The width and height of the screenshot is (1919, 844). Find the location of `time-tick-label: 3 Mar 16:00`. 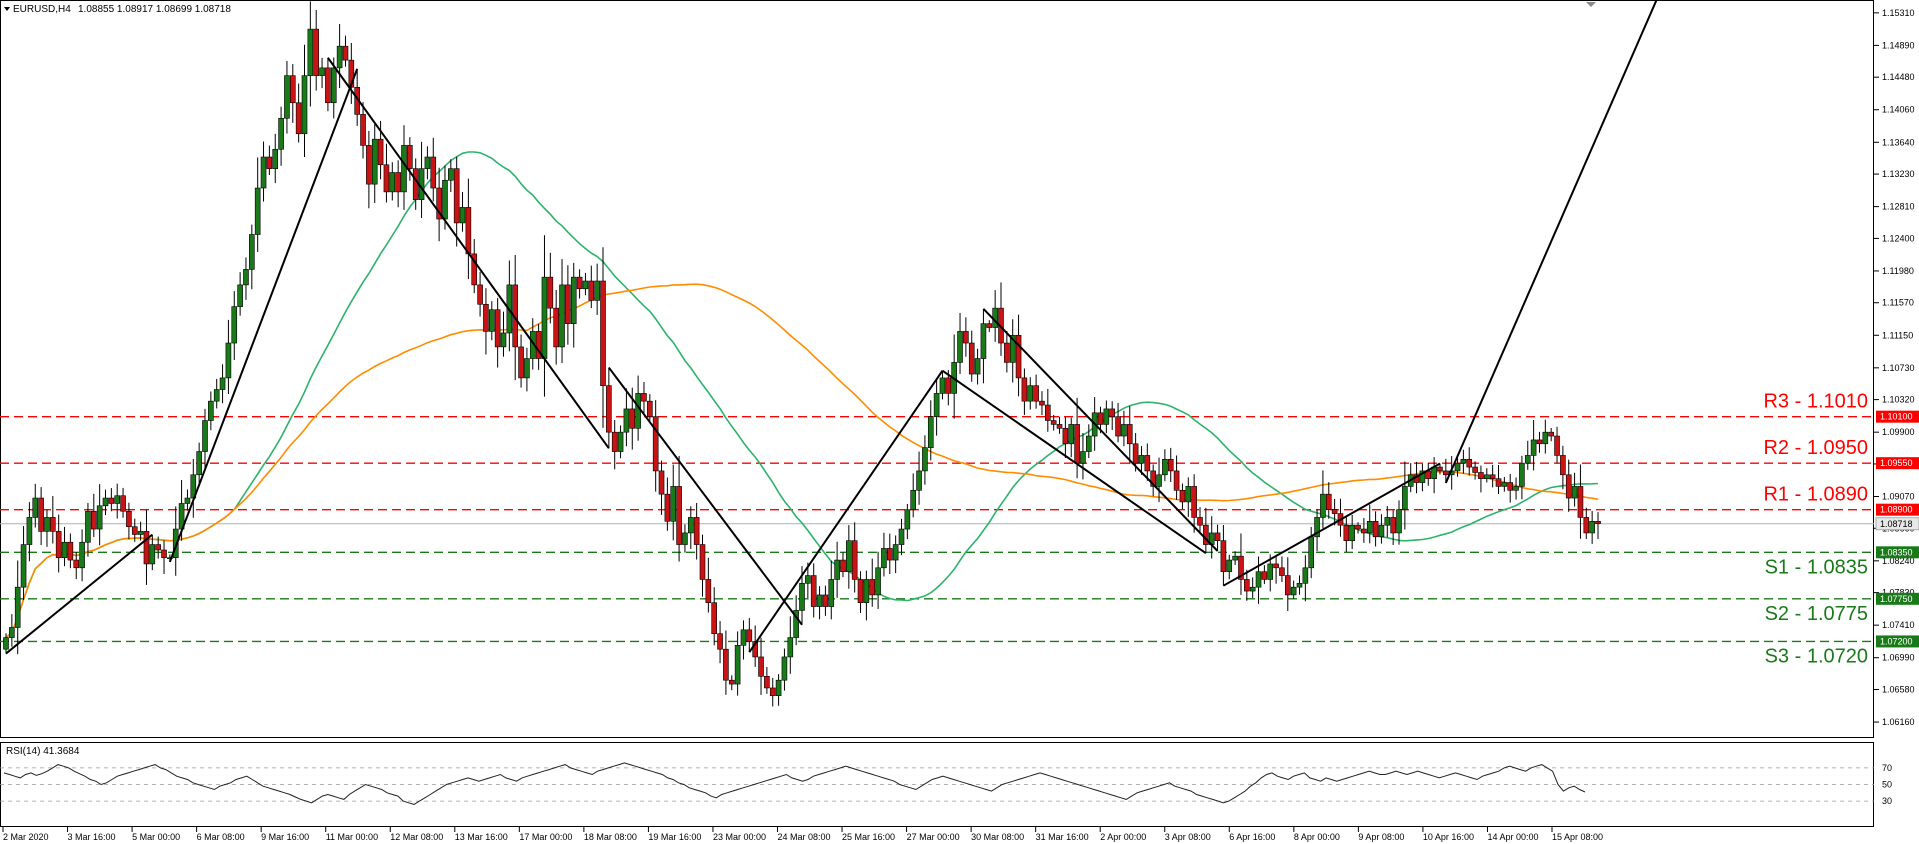

time-tick-label: 3 Mar 16:00 is located at coordinates (92, 837).